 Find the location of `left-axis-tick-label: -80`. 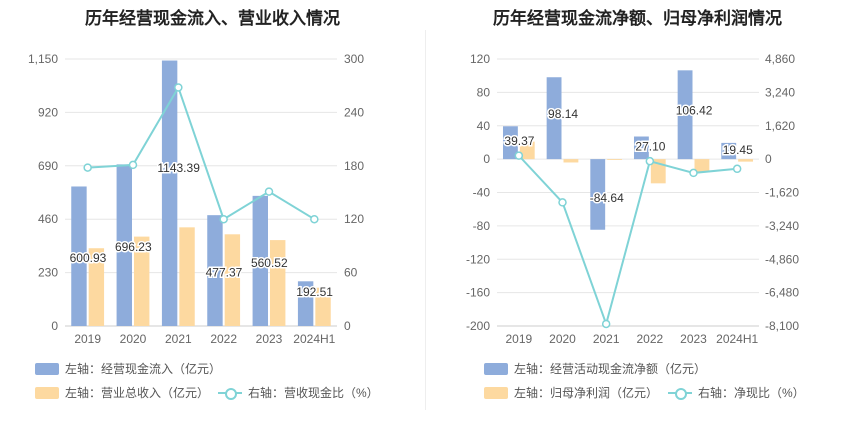

left-axis-tick-label: -80 is located at coordinates (482, 226).